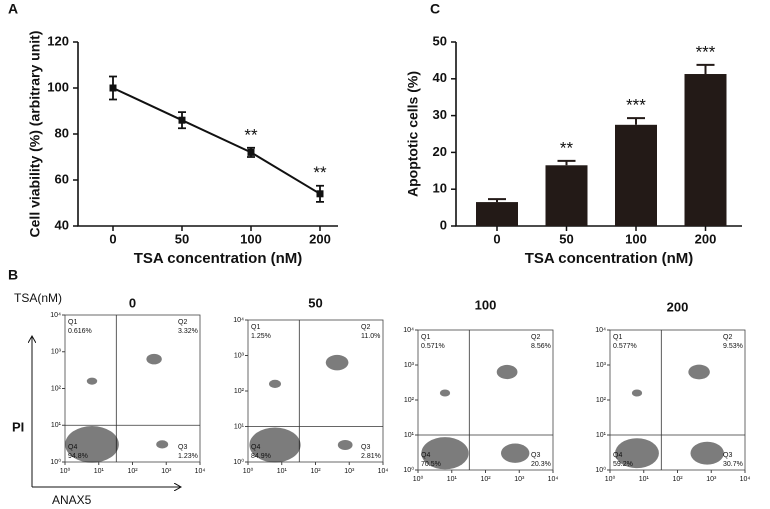 This screenshot has width=770, height=509. I want to click on axes, so click(207, 134).